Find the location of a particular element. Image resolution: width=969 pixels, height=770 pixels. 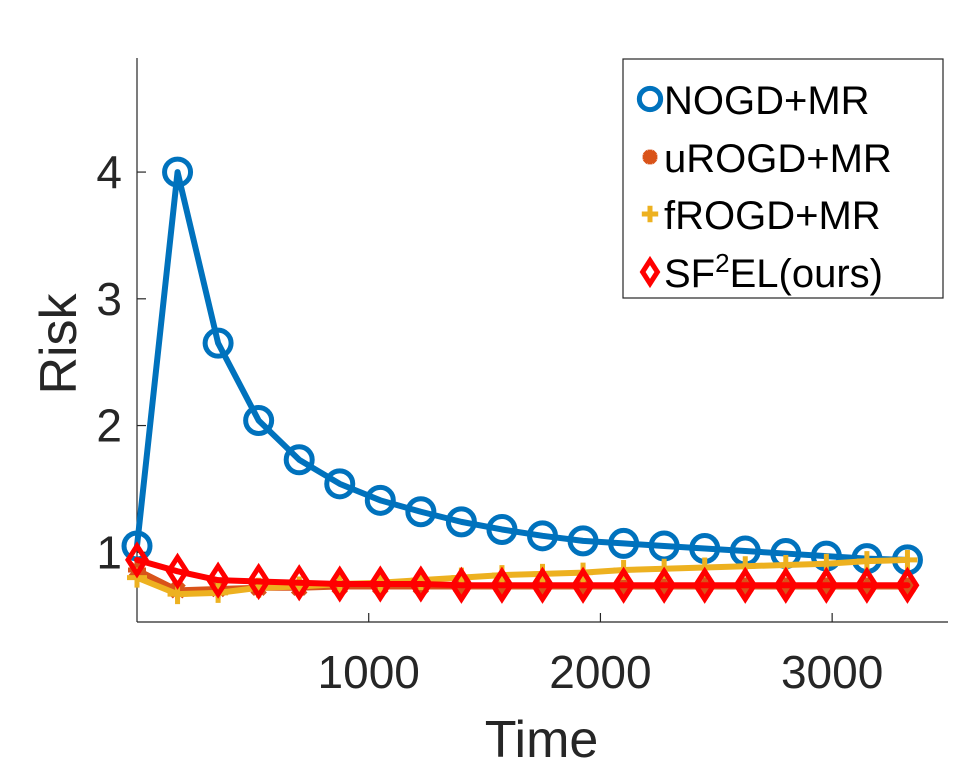

x-axis-title: Time is located at coordinates (542, 740).